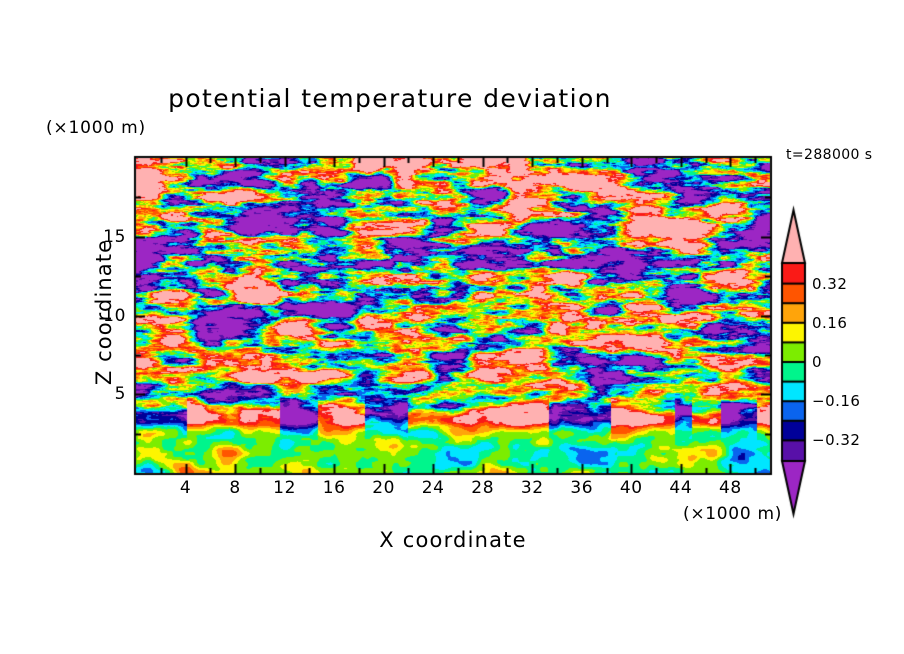 The width and height of the screenshot is (904, 654). Describe the element at coordinates (114, 236) in the screenshot. I see `y-tick-label: 15` at that location.